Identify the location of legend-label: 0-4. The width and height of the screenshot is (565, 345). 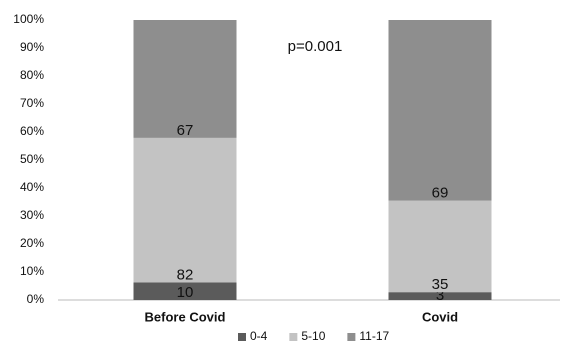
(259, 336).